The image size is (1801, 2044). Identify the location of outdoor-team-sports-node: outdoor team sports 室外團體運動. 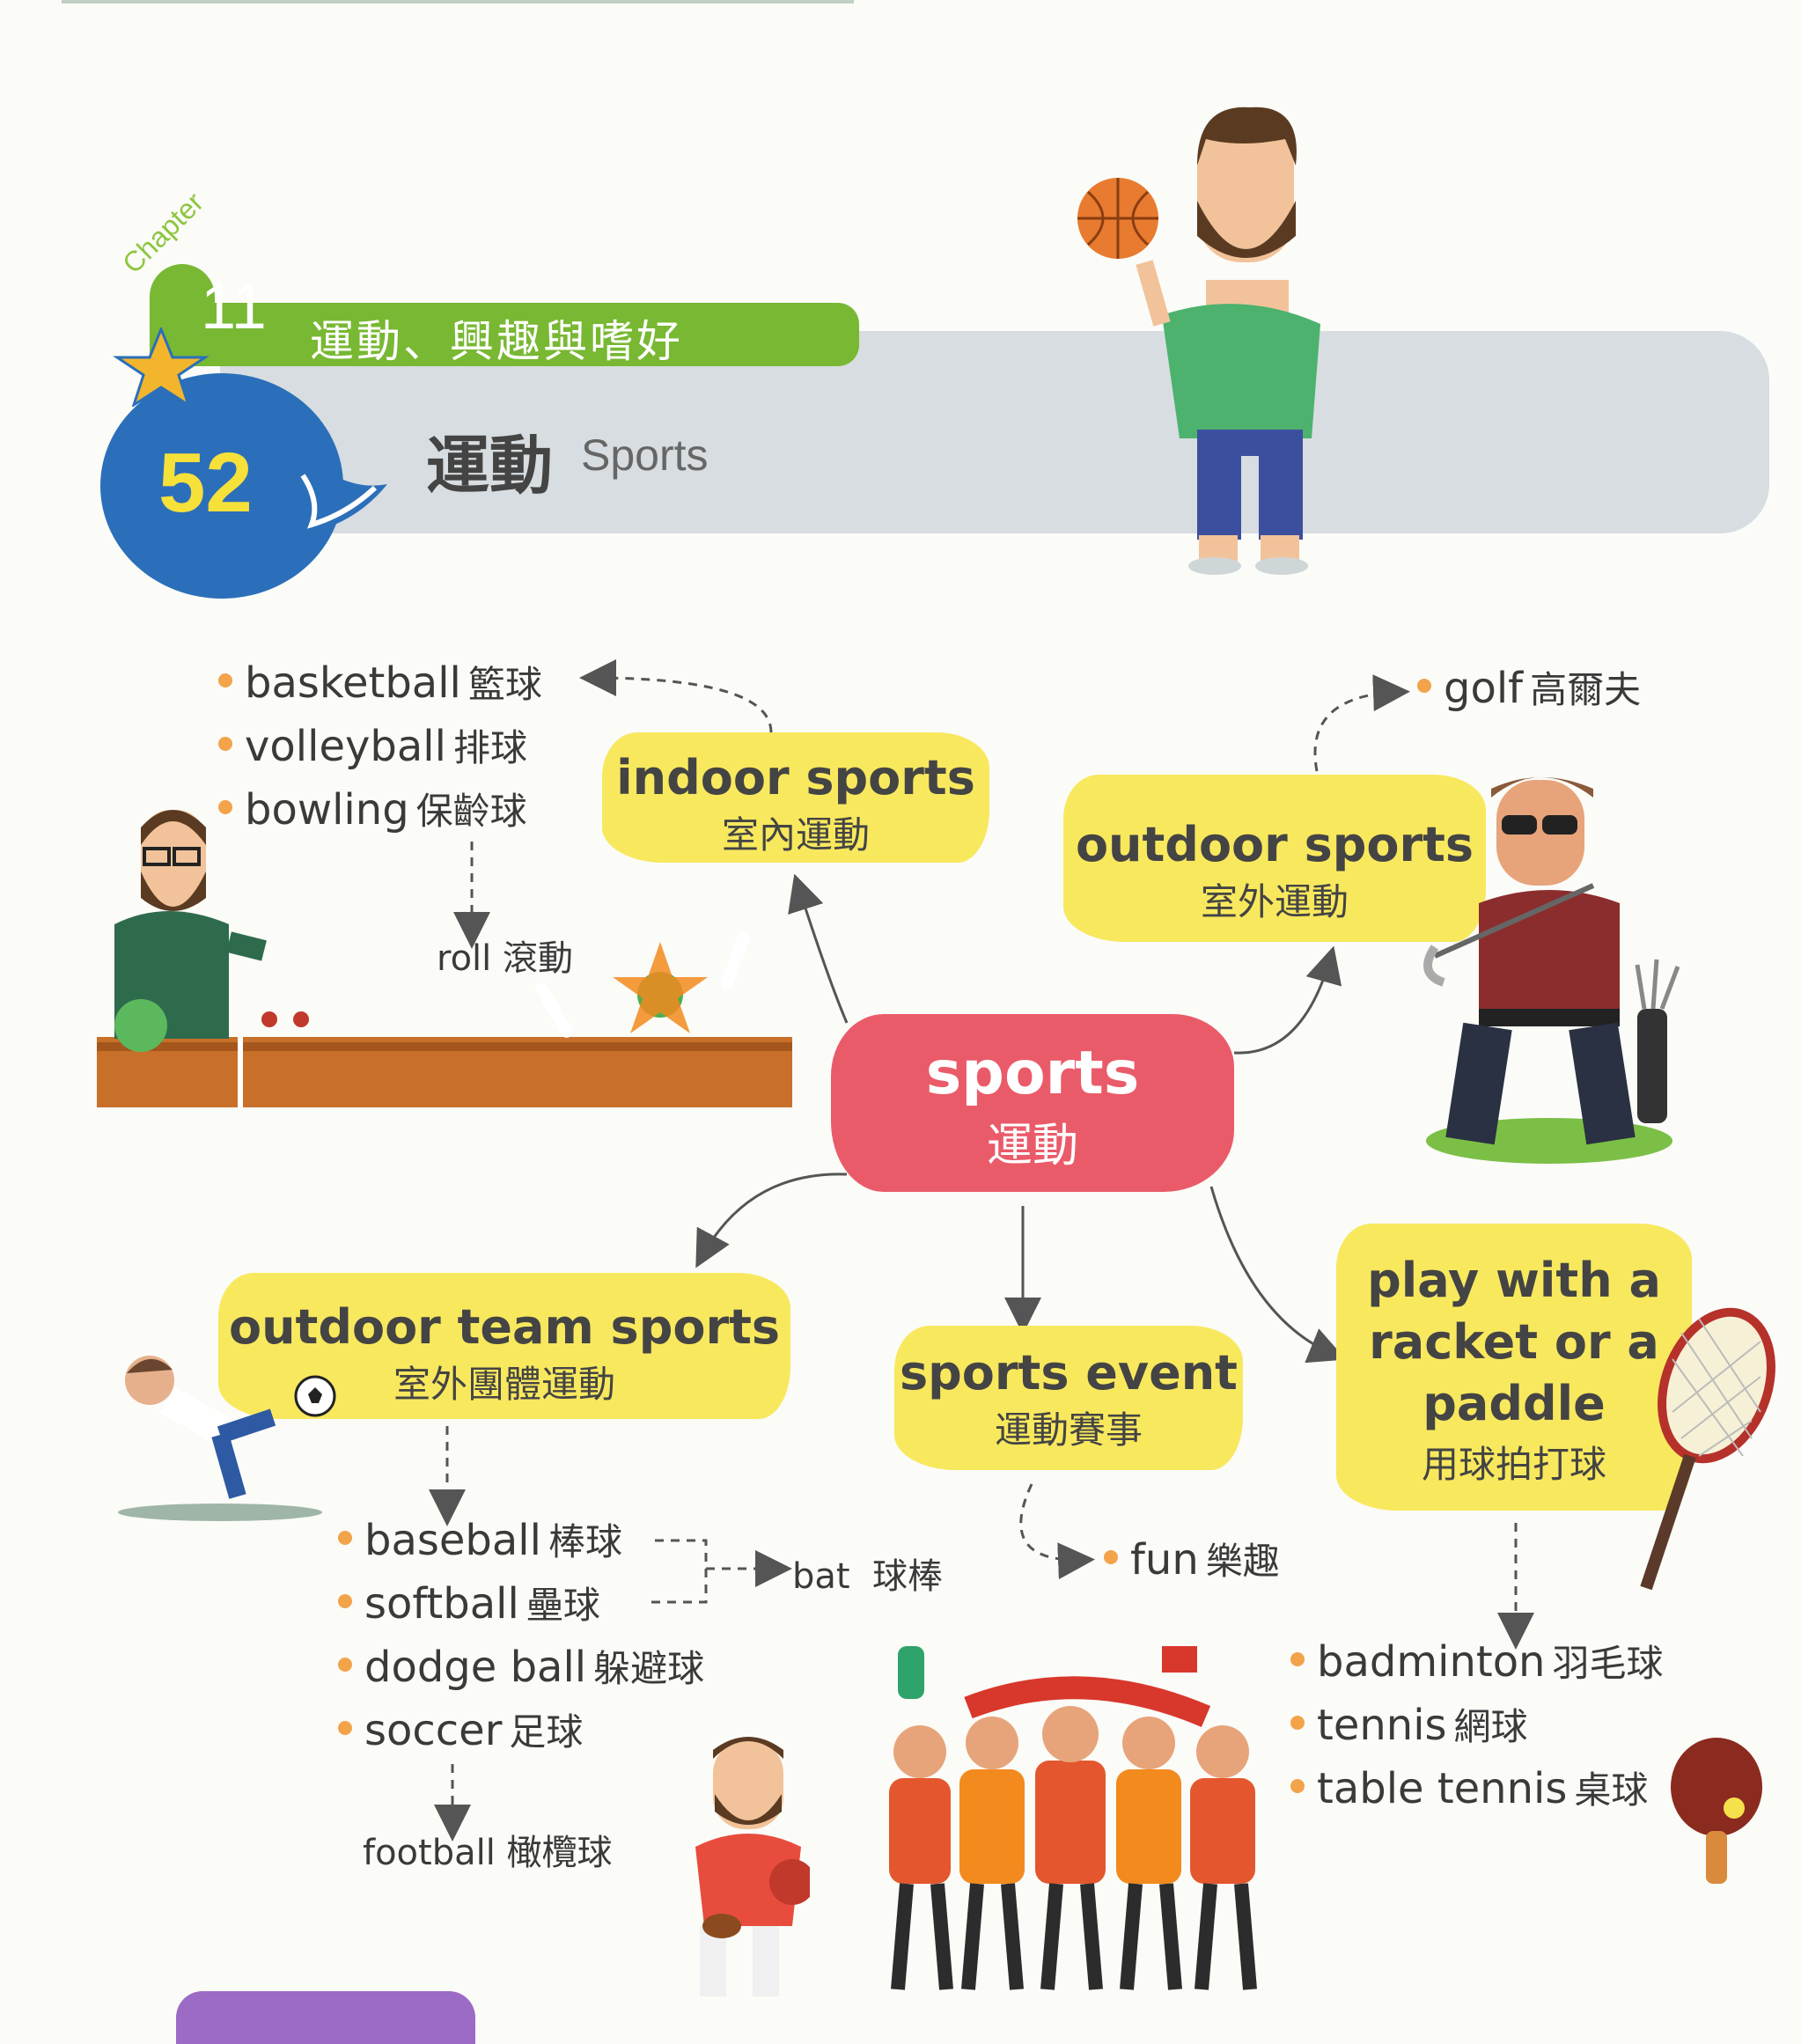
(504, 1346).